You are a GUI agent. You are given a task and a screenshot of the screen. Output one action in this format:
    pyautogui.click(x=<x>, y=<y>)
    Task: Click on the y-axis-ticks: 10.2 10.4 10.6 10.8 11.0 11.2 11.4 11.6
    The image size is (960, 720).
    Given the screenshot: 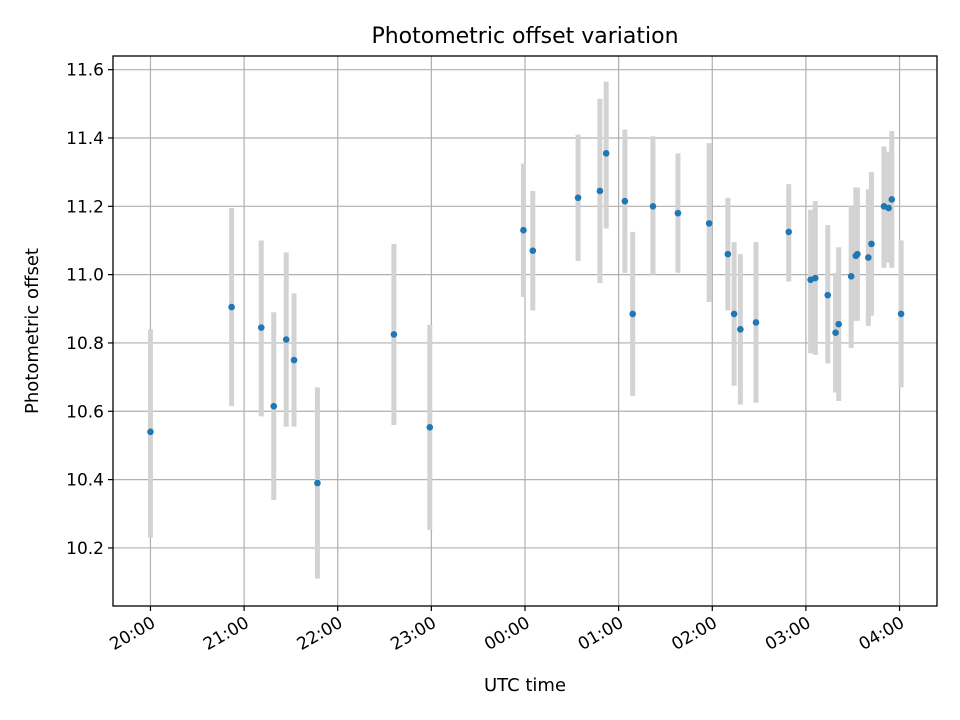 What is the action you would take?
    pyautogui.click(x=89, y=310)
    